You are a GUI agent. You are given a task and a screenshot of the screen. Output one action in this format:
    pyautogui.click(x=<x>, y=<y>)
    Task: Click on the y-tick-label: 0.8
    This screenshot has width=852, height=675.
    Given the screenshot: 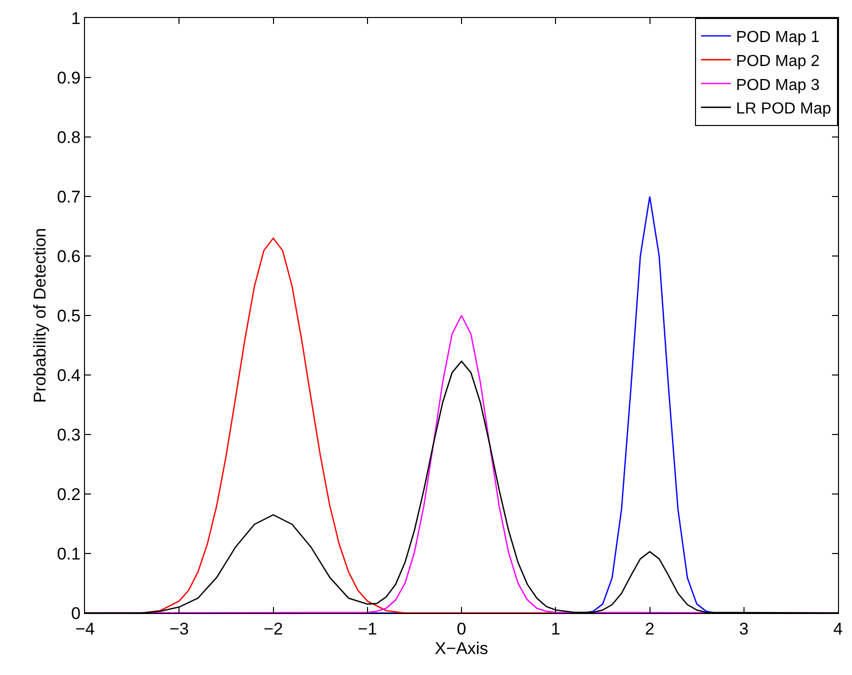 What is the action you would take?
    pyautogui.click(x=68, y=137)
    